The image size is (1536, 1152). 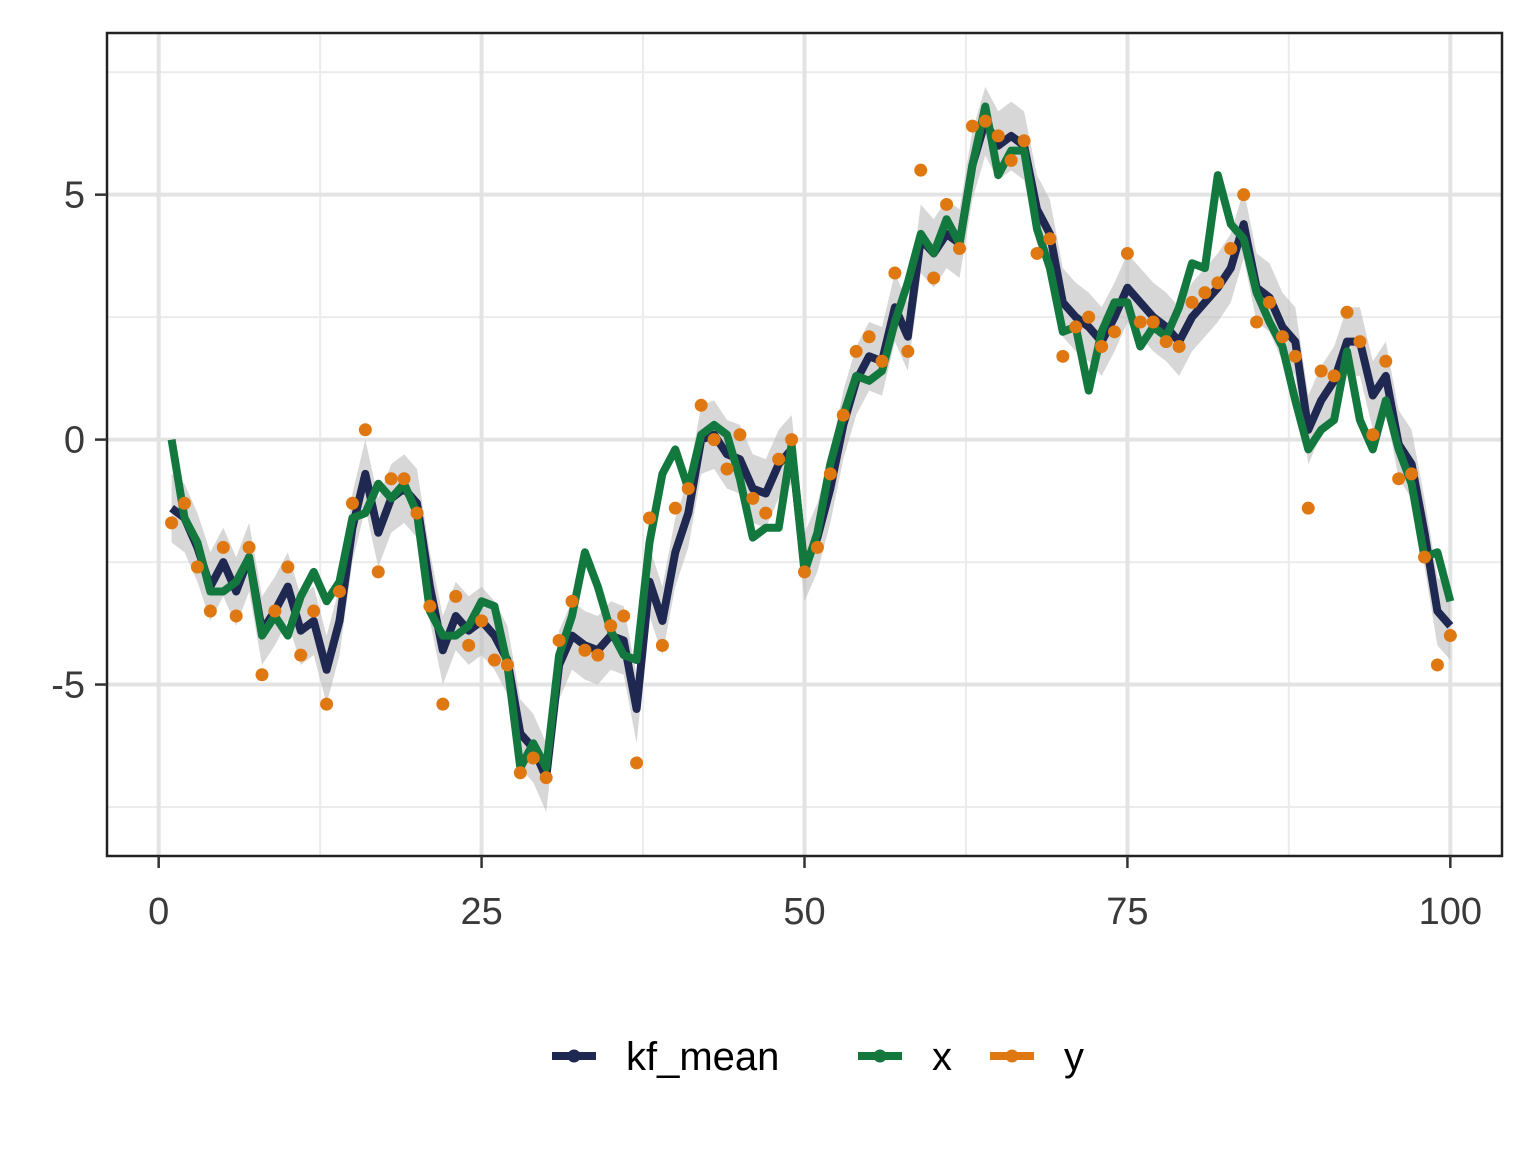 What do you see at coordinates (1074, 1057) in the screenshot?
I see `legend-label: y` at bounding box center [1074, 1057].